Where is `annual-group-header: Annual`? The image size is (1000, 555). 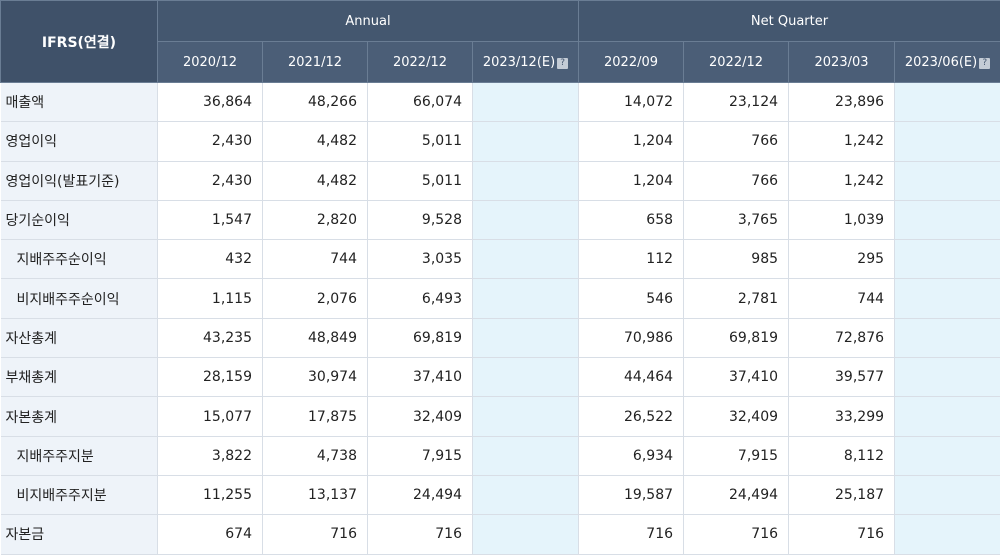
annual-group-header: Annual is located at coordinates (368, 21).